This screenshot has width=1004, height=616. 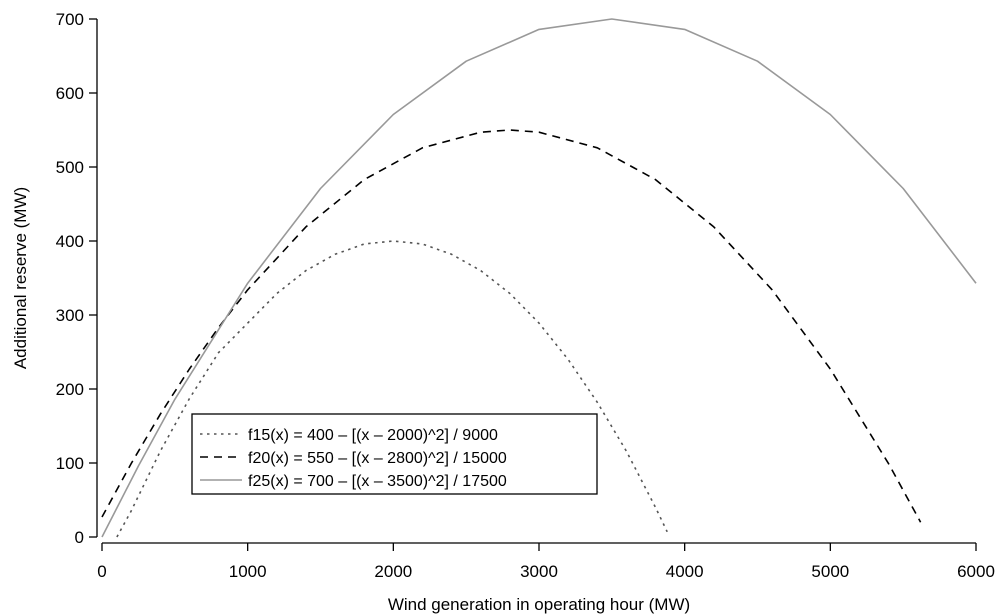 I want to click on y-tick-label: 700, so click(x=70, y=19).